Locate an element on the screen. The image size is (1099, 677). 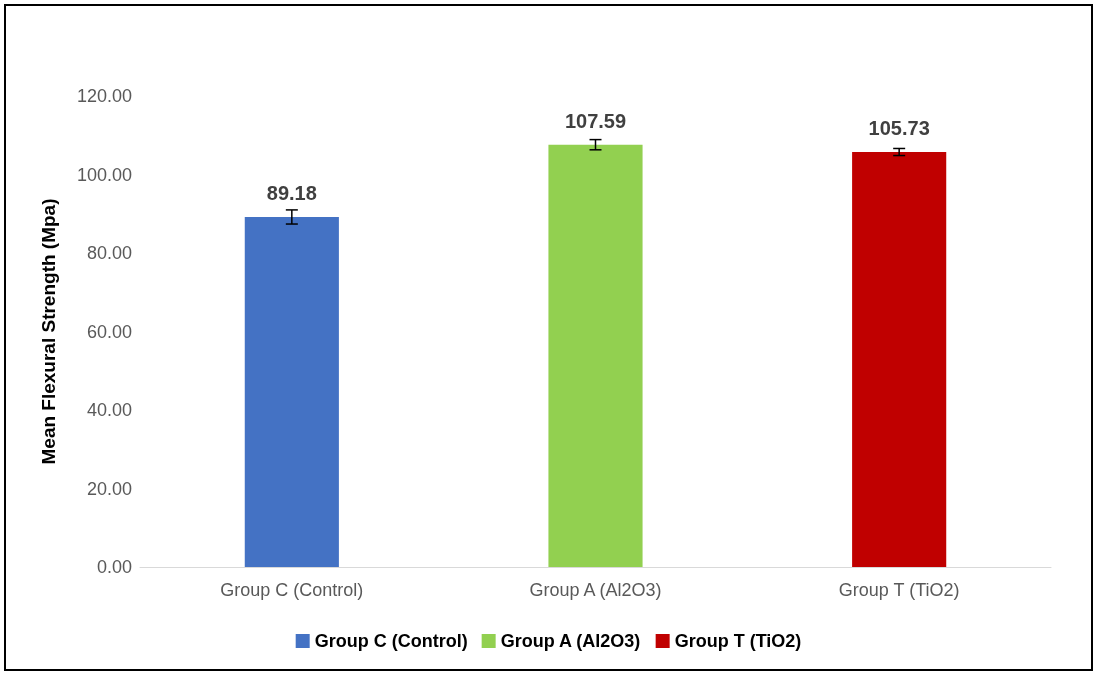
y-tick-label: 100.00 is located at coordinates (104, 174).